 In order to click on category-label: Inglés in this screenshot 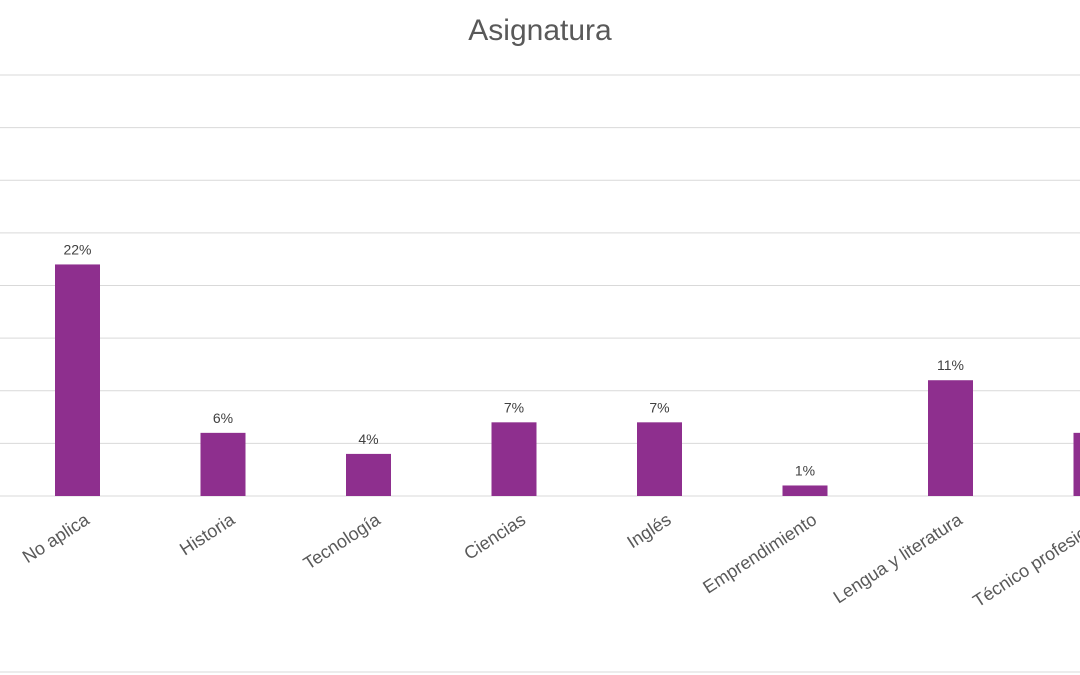, I will do `click(648, 530)`.